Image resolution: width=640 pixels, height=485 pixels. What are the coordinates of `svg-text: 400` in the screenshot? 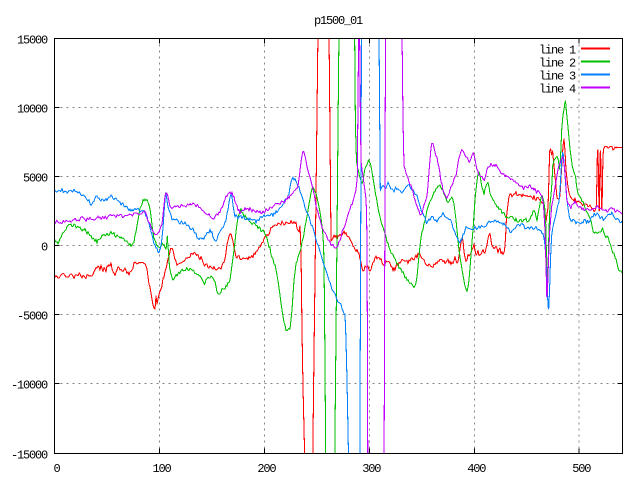 It's located at (476, 469).